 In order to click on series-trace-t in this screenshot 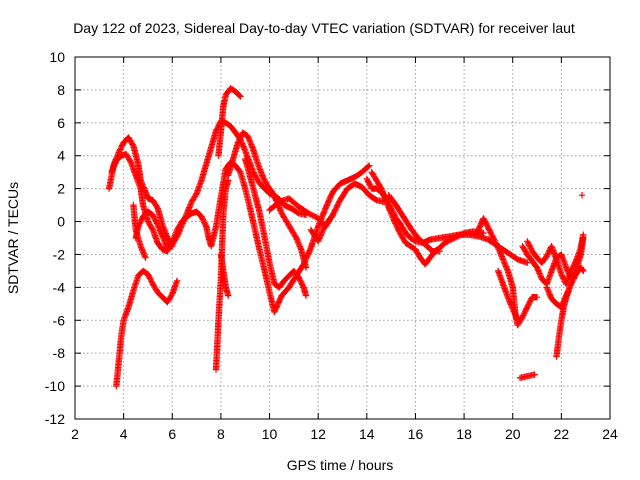, I will do `click(555, 259)`.